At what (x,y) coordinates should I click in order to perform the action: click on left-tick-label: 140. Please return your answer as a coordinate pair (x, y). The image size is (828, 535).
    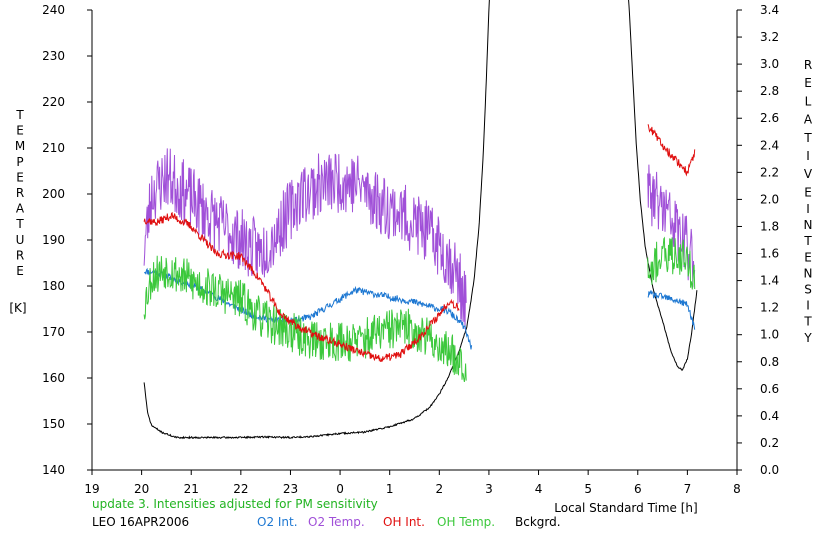
    Looking at the image, I should click on (53, 470).